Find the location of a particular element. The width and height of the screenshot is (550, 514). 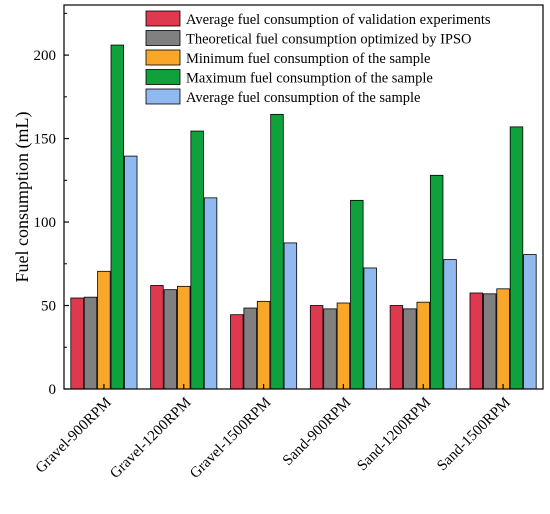

legend-label: Average fuel consumption of the sample is located at coordinates (303, 98).